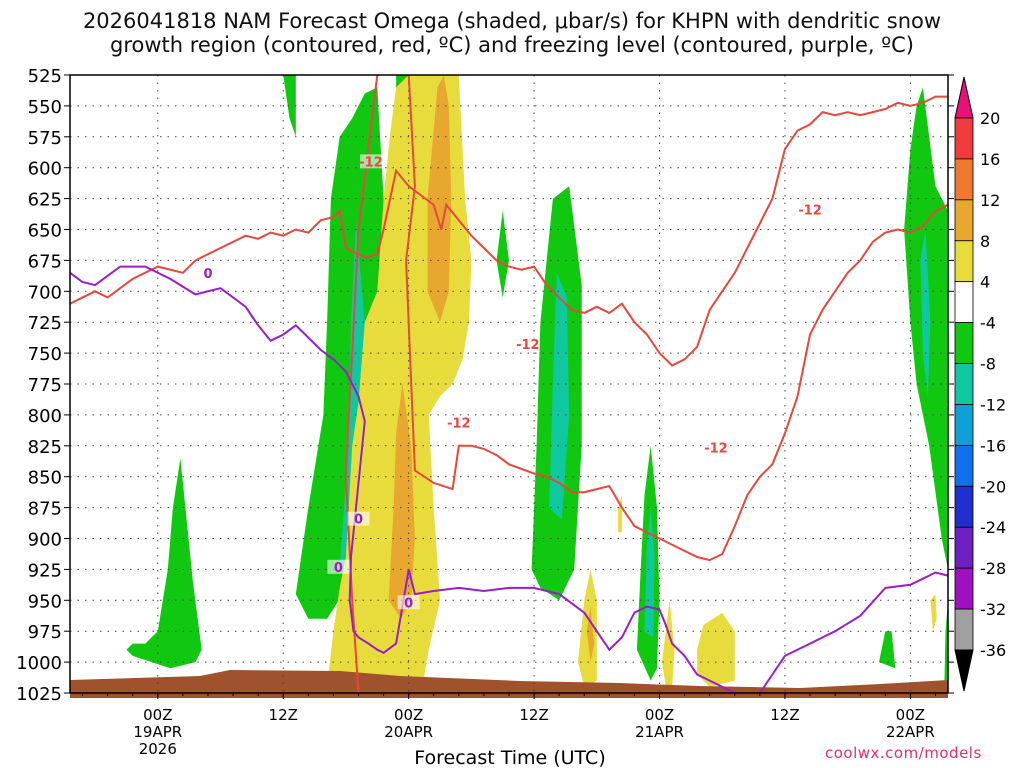 This screenshot has width=1024, height=768. Describe the element at coordinates (157, 732) in the screenshot. I see `x-tick-label-0-1: 19APR` at that location.